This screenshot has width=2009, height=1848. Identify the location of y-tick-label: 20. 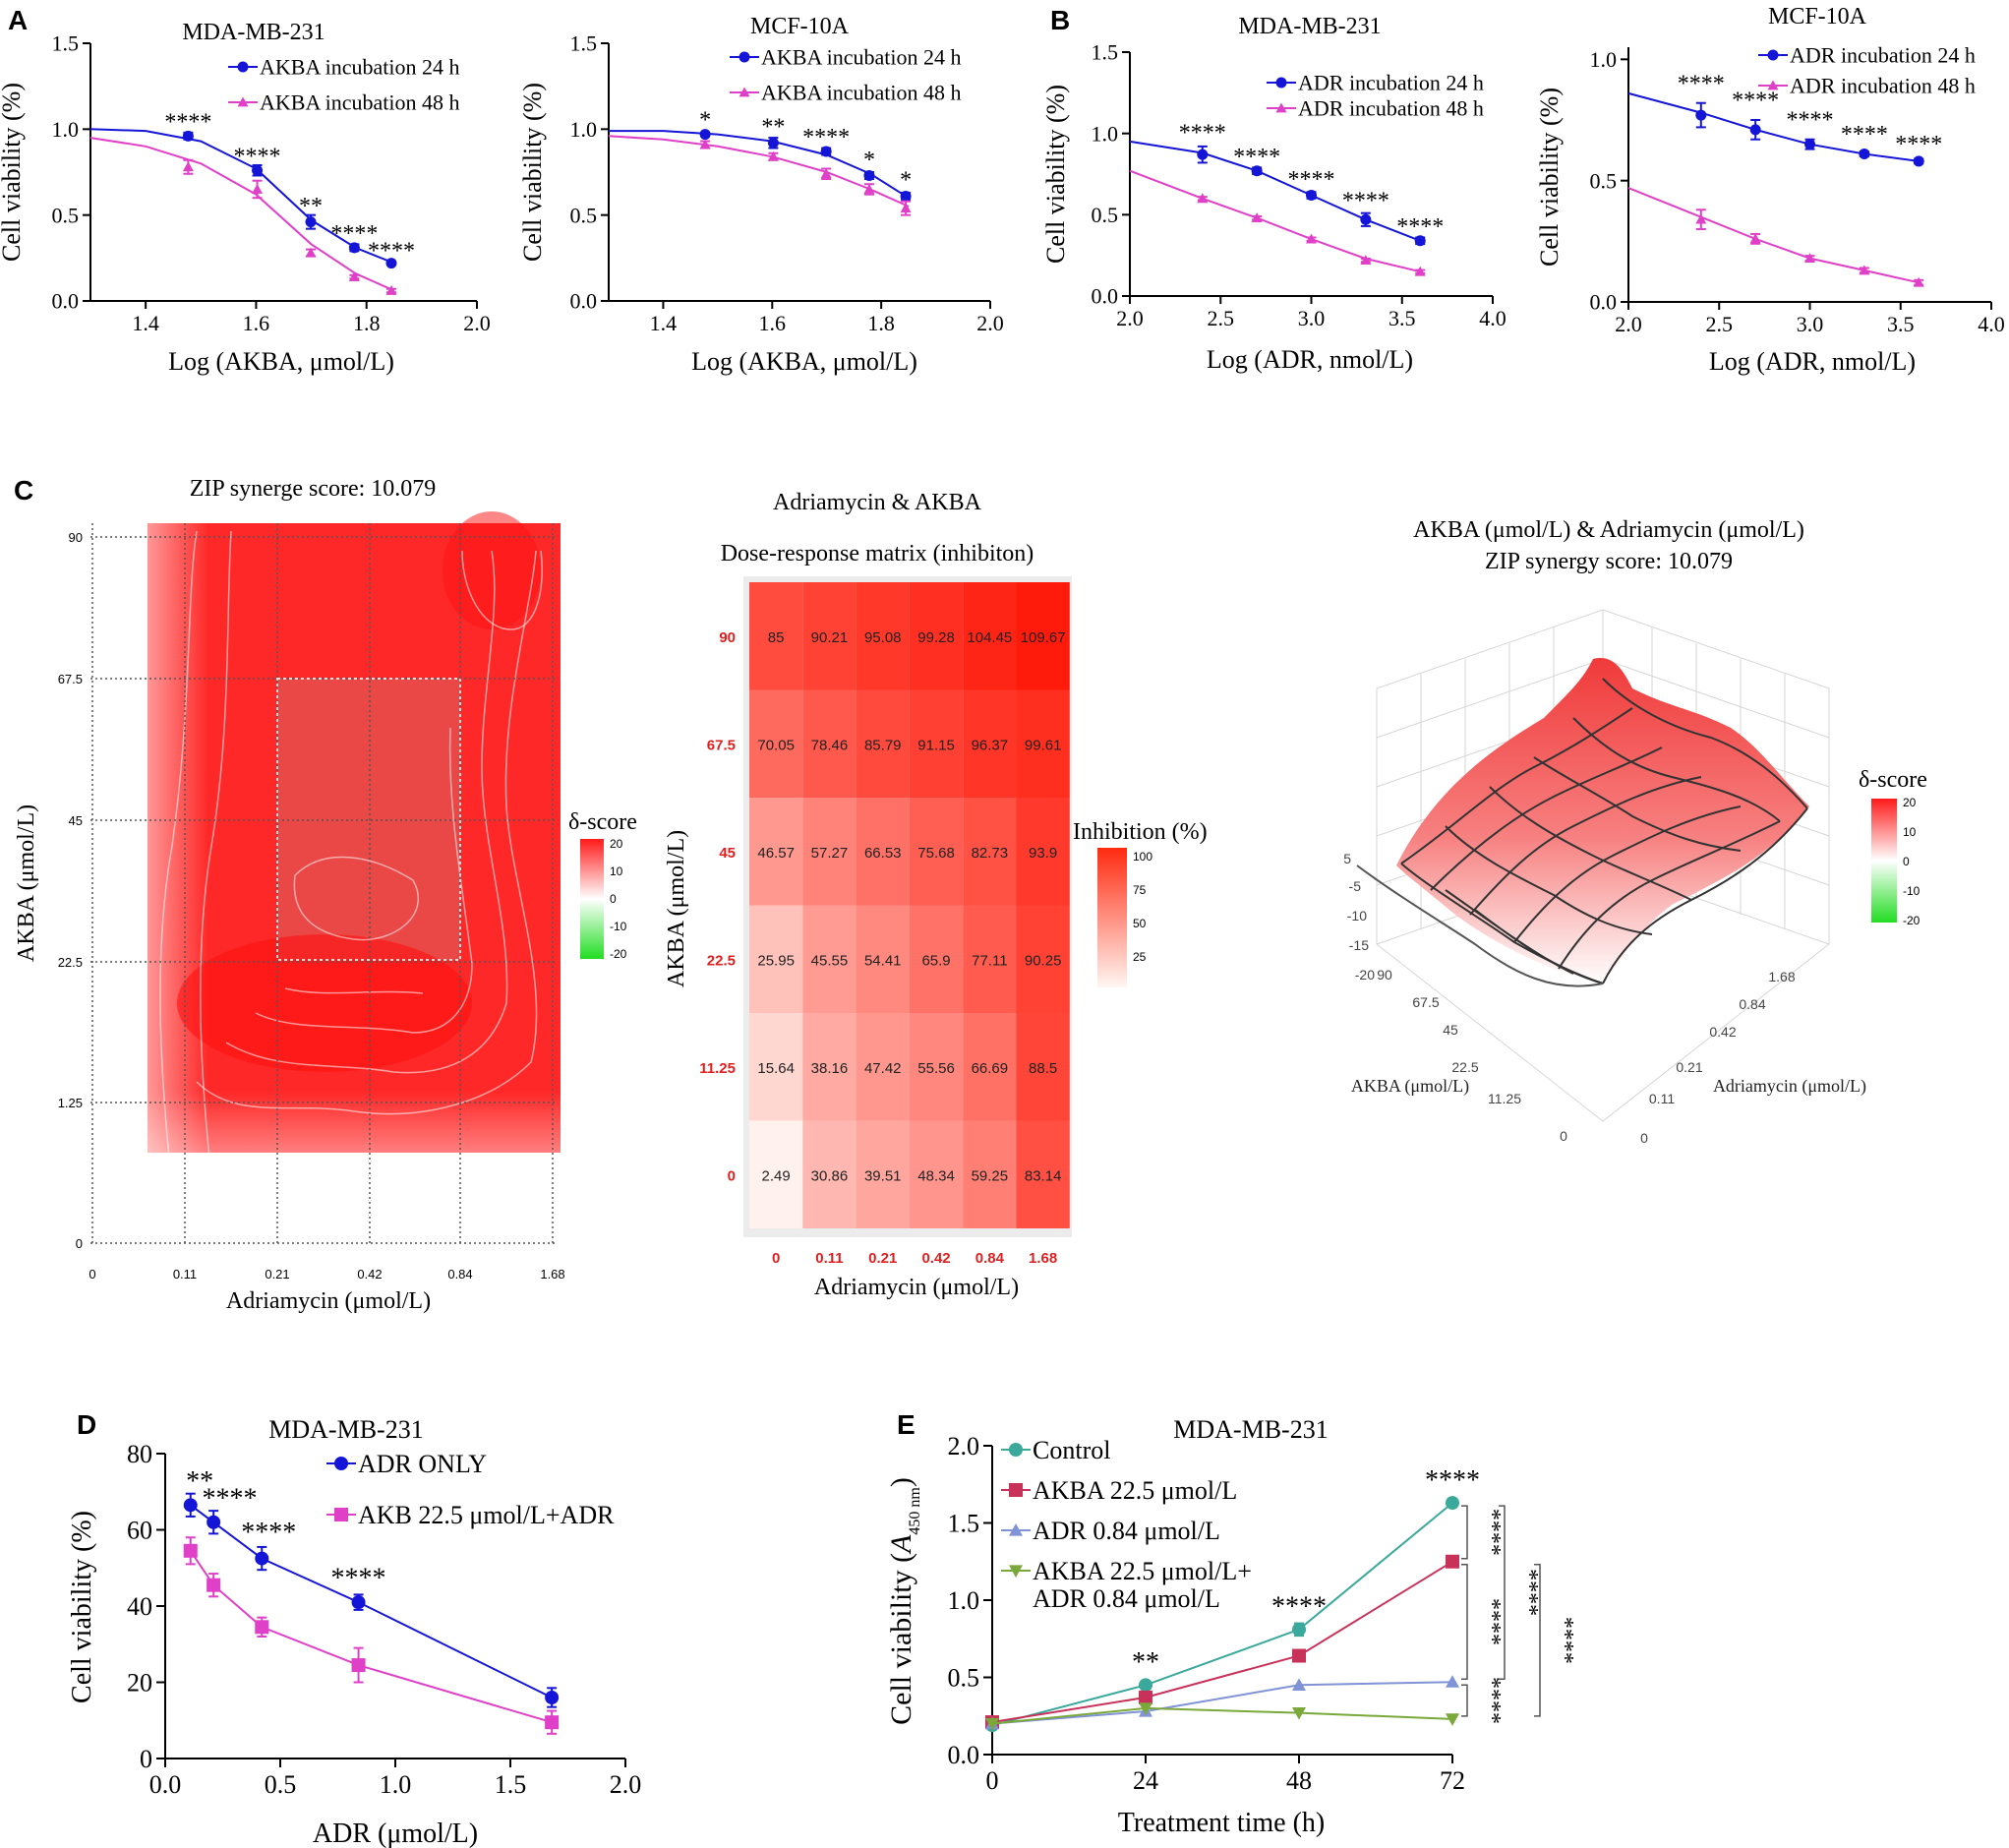
(139, 1683).